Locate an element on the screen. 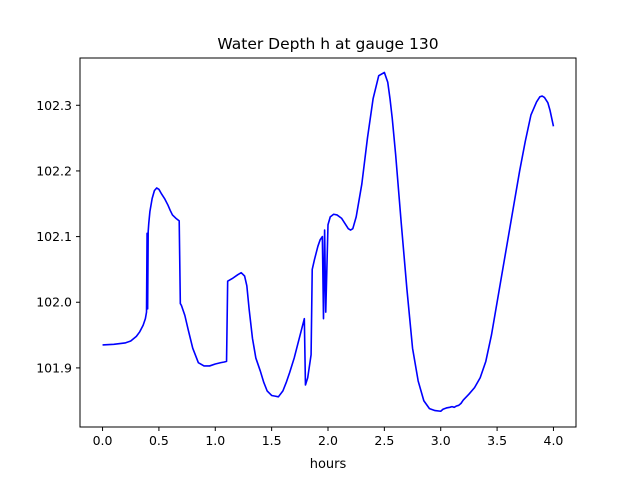 The height and width of the screenshot is (484, 640). x-tick-label: 3.0 is located at coordinates (441, 440).